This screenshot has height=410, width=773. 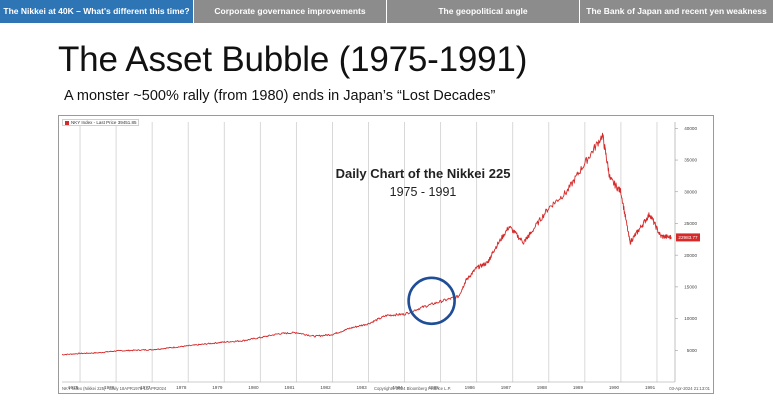 What do you see at coordinates (690, 191) in the screenshot?
I see `y-tick-label: 30000` at bounding box center [690, 191].